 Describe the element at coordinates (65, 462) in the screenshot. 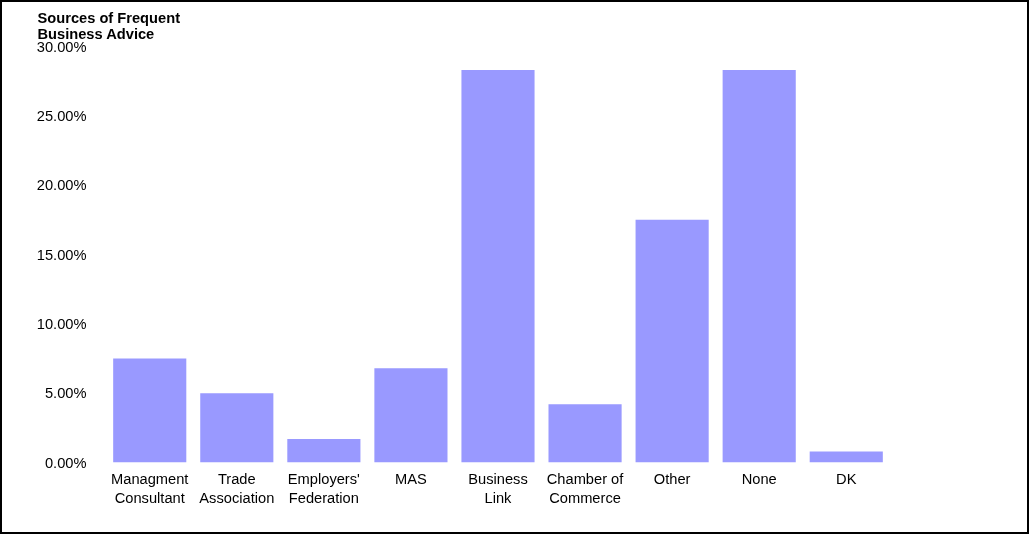

I see `y-tick-label: 0.00%` at that location.